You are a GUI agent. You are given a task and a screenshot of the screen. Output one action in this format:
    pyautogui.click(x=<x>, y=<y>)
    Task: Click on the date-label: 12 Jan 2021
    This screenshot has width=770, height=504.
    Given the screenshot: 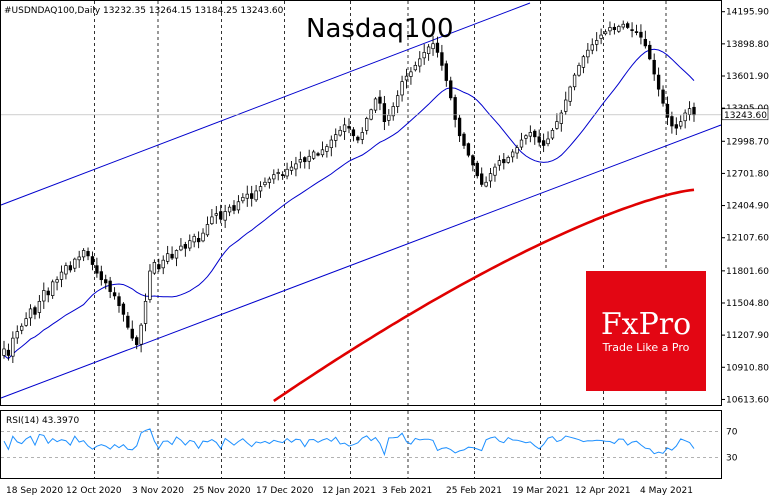 What is the action you would take?
    pyautogui.click(x=349, y=491)
    